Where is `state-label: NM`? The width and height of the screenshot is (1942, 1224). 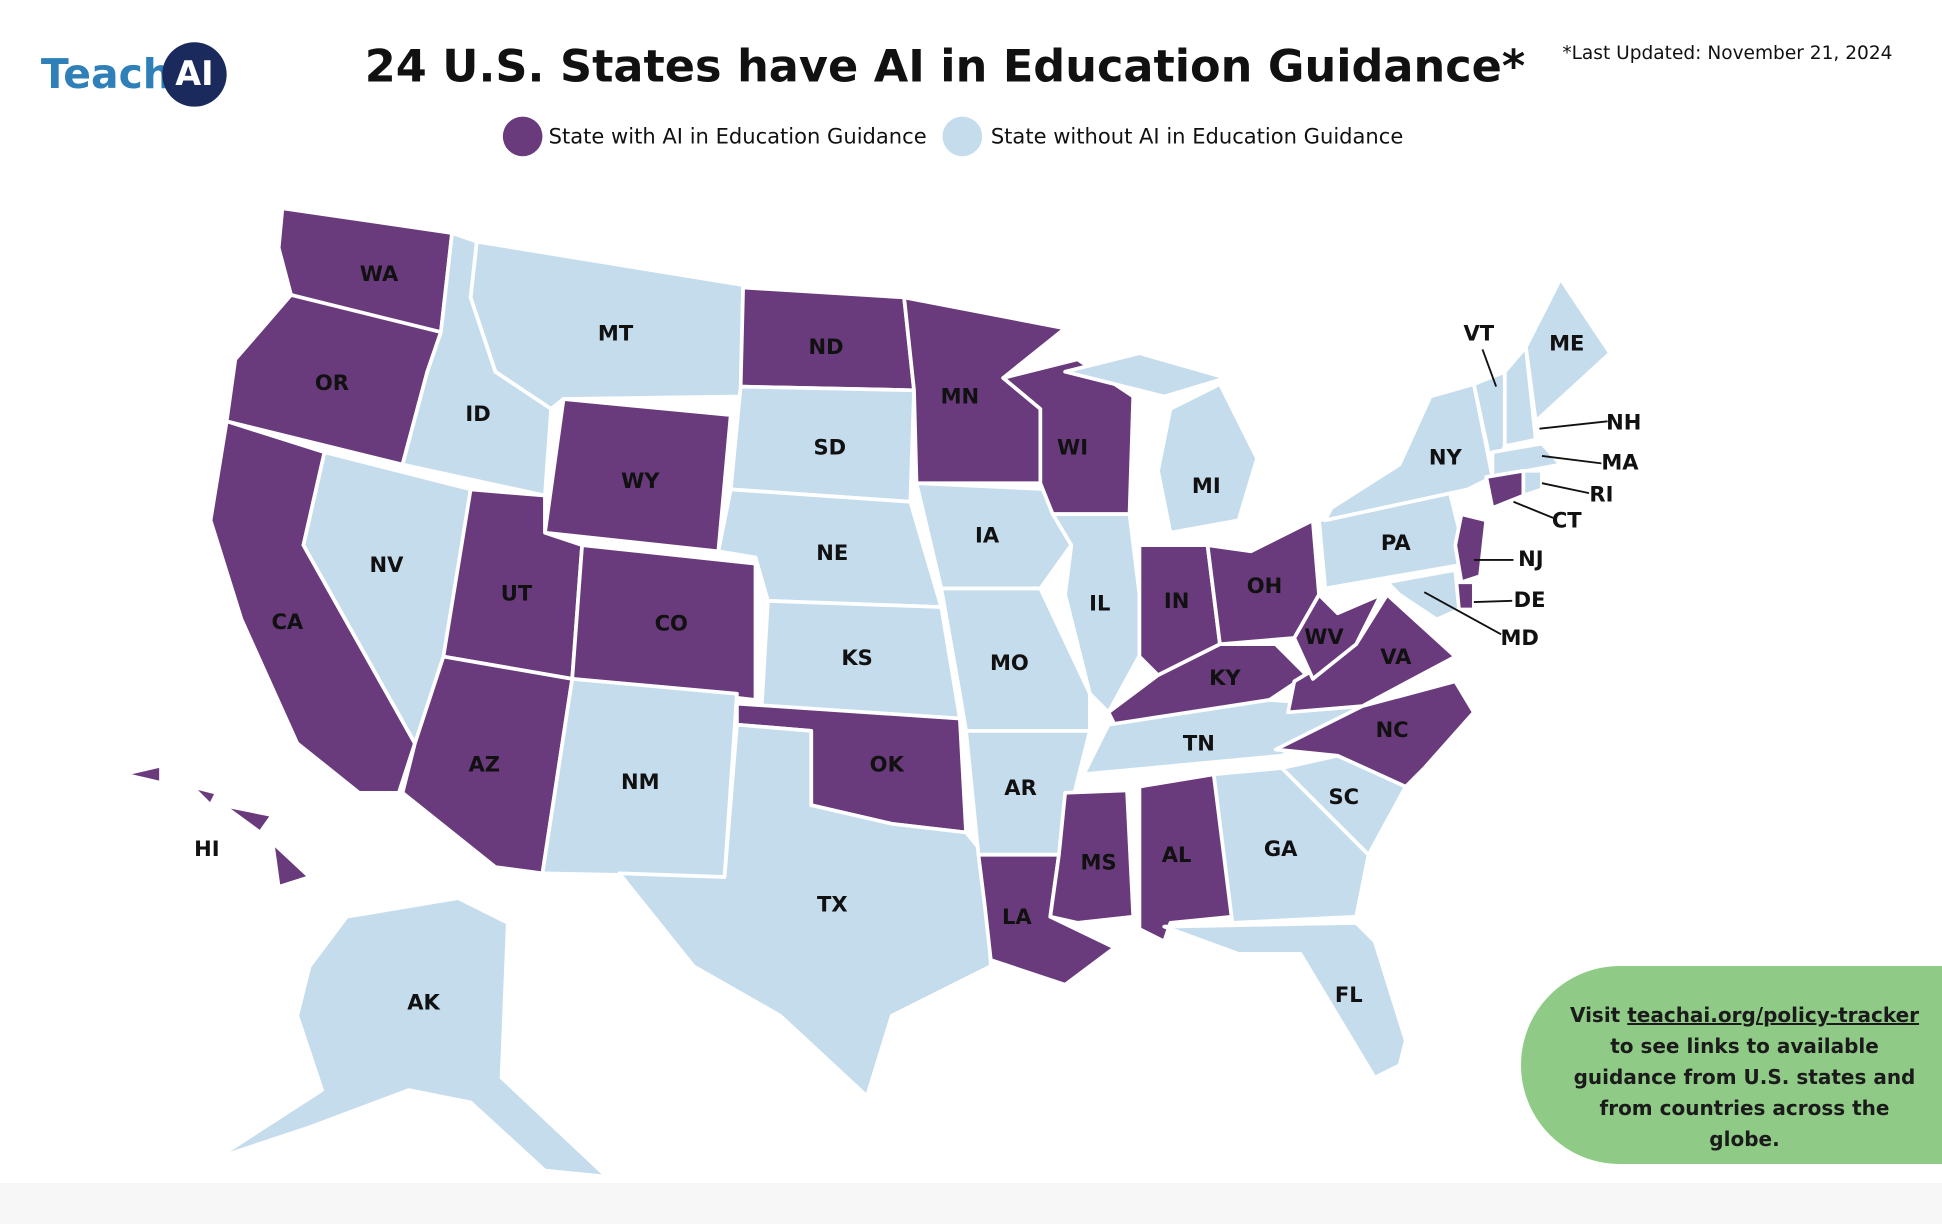 state-label: NM is located at coordinates (640, 781).